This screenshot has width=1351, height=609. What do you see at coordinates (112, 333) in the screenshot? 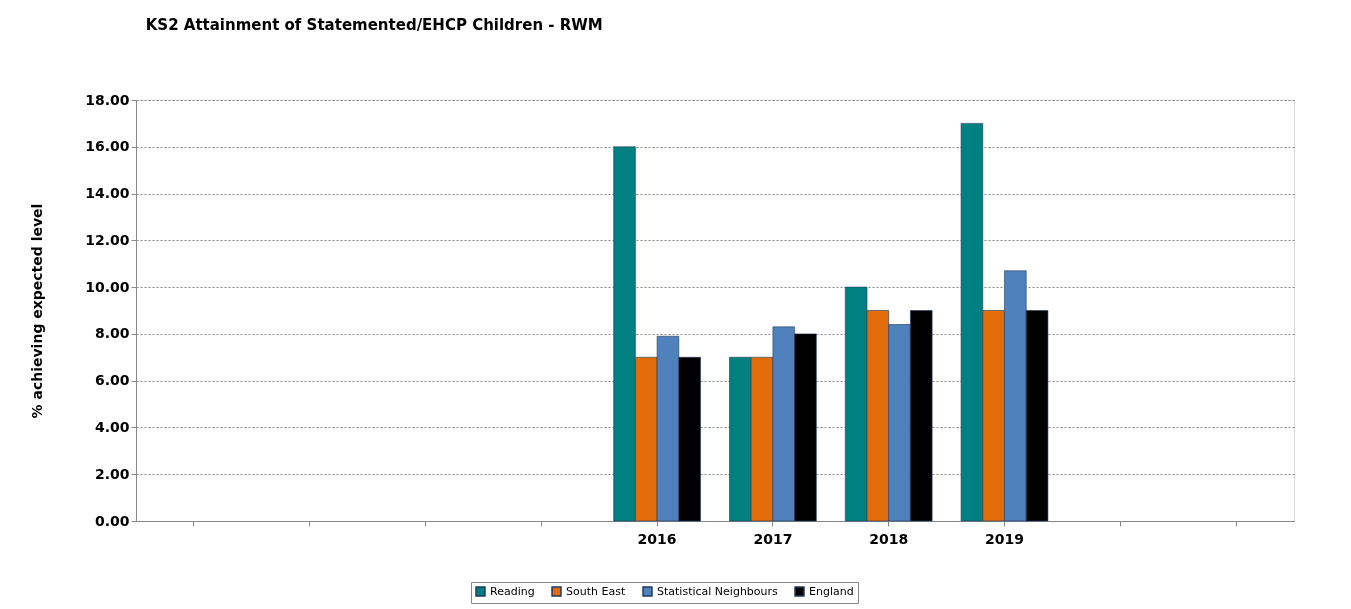
I see `y-tick-label: 8.00` at bounding box center [112, 333].